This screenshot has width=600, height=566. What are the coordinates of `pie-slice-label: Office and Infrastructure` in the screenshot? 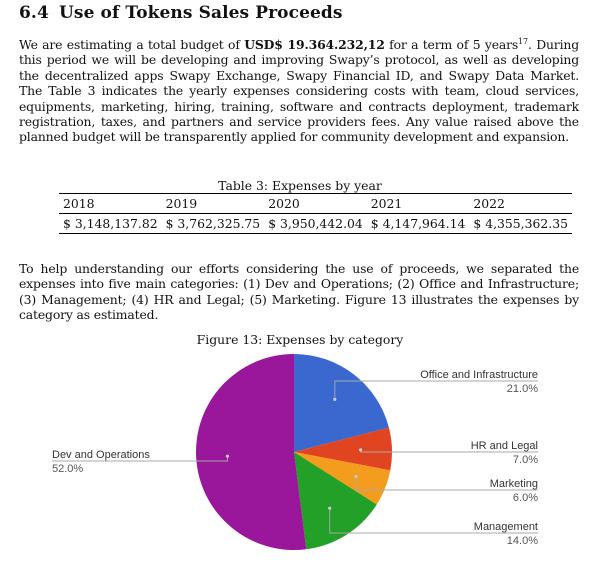 It's located at (479, 375).